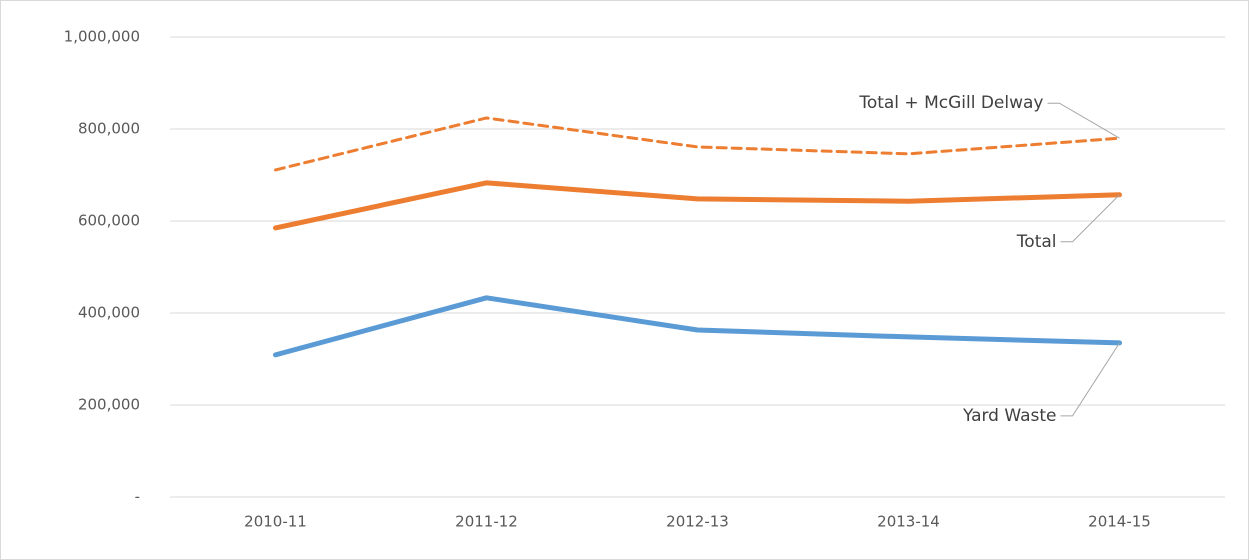 The image size is (1249, 560). I want to click on x-tick-label: 2013-14, so click(908, 522).